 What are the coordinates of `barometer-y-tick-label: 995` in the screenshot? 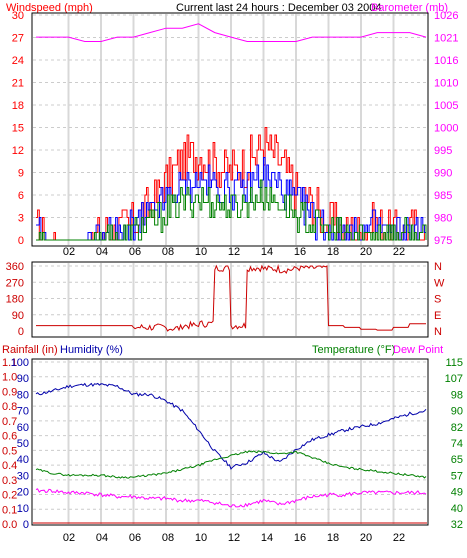 It's located at (443, 151).